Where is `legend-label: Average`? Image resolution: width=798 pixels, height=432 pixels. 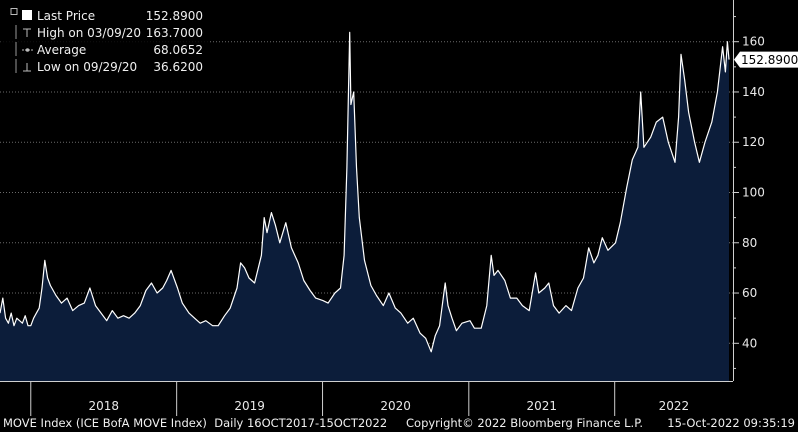
legend-label: Average is located at coordinates (61, 50).